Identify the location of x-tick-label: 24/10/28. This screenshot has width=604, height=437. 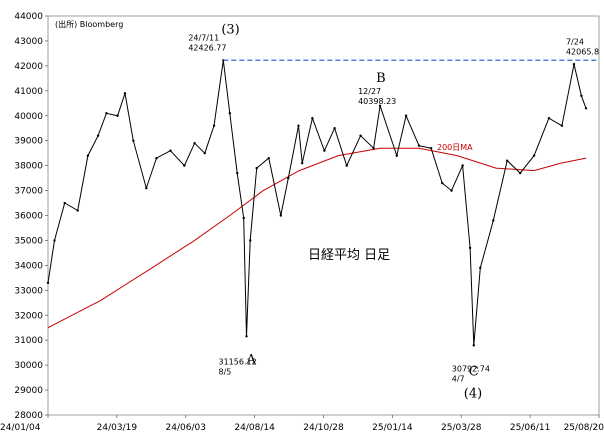
(323, 428).